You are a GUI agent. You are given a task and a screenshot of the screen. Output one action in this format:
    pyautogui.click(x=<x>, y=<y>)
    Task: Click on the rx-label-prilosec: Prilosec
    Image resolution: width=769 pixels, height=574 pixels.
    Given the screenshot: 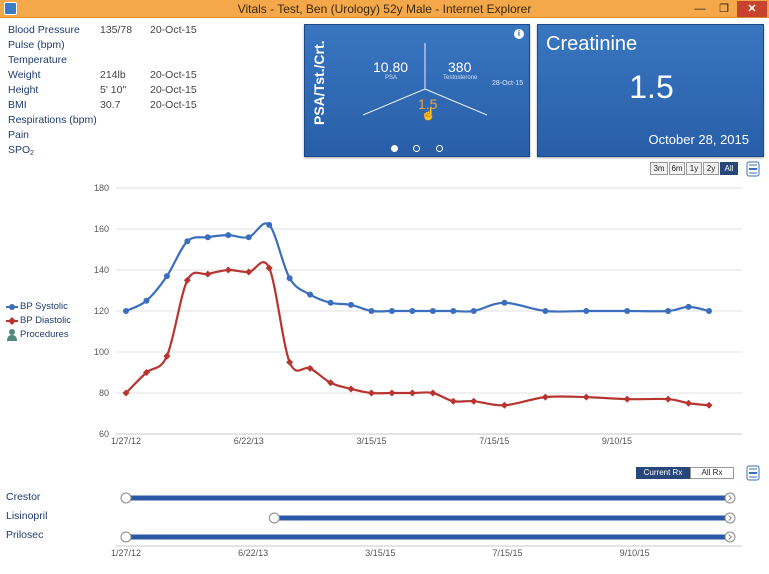 What is the action you would take?
    pyautogui.click(x=25, y=535)
    